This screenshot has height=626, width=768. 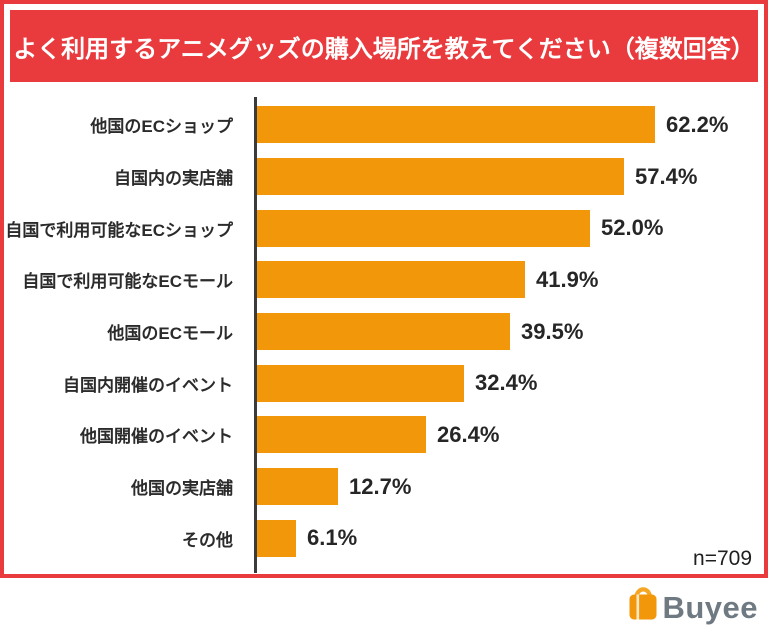 What do you see at coordinates (567, 279) in the screenshot?
I see `value-label: 41.9%` at bounding box center [567, 279].